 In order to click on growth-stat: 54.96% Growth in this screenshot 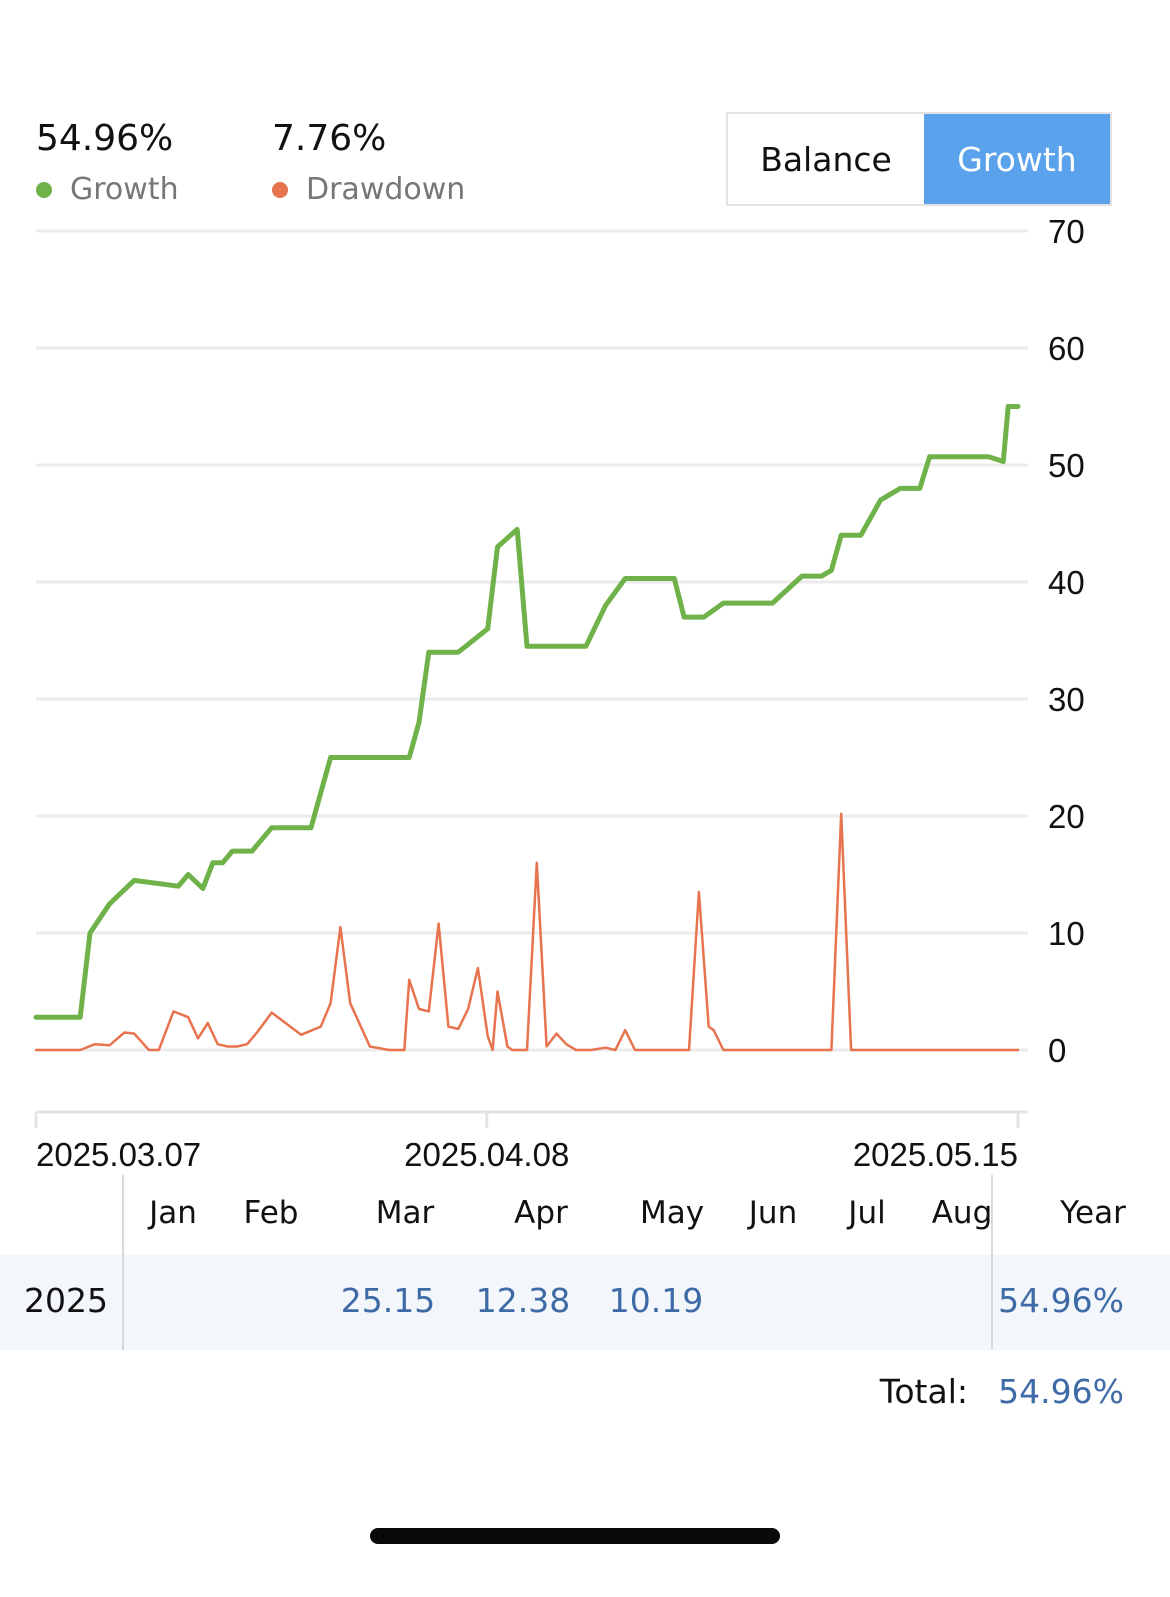, I will do `click(146, 168)`.